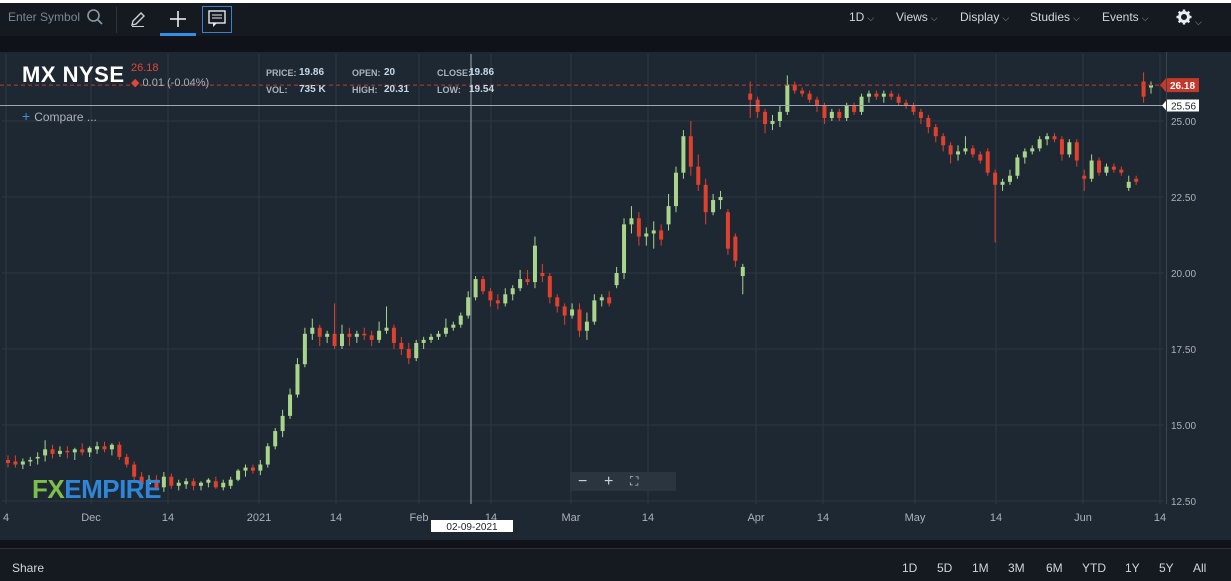 This screenshot has width=1231, height=581. What do you see at coordinates (1016, 568) in the screenshot?
I see `range-3m: 3M` at bounding box center [1016, 568].